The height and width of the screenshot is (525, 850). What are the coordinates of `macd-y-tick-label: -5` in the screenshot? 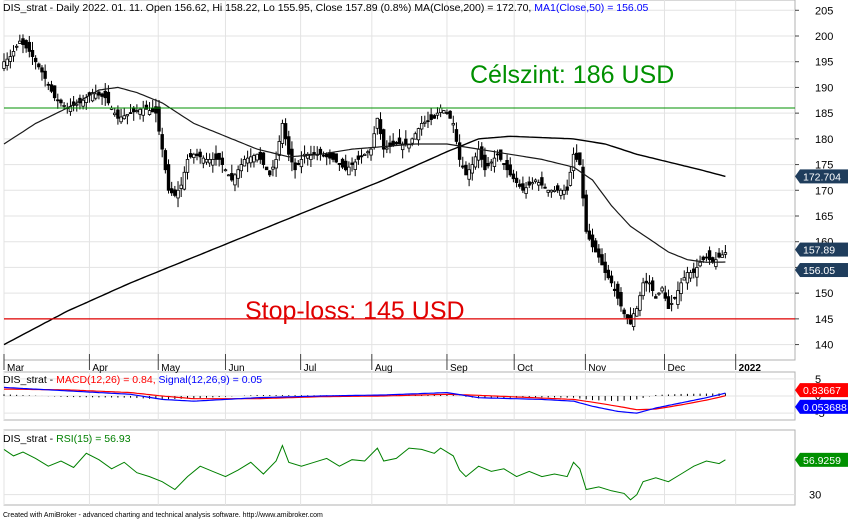 It's located at (820, 414).